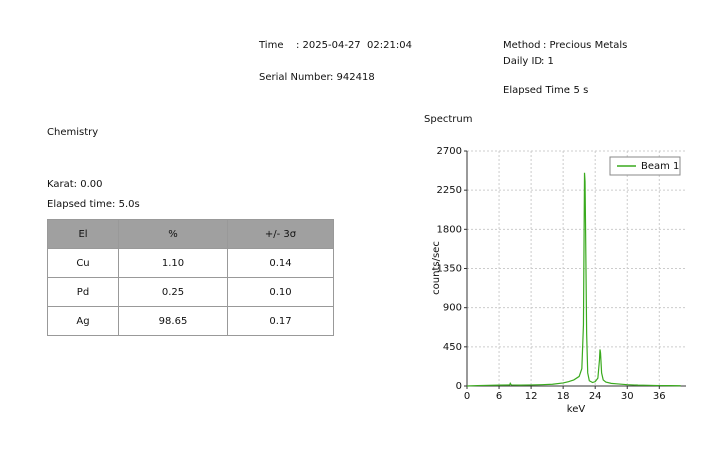  What do you see at coordinates (522, 45) in the screenshot?
I see `method-label: Method` at bounding box center [522, 45].